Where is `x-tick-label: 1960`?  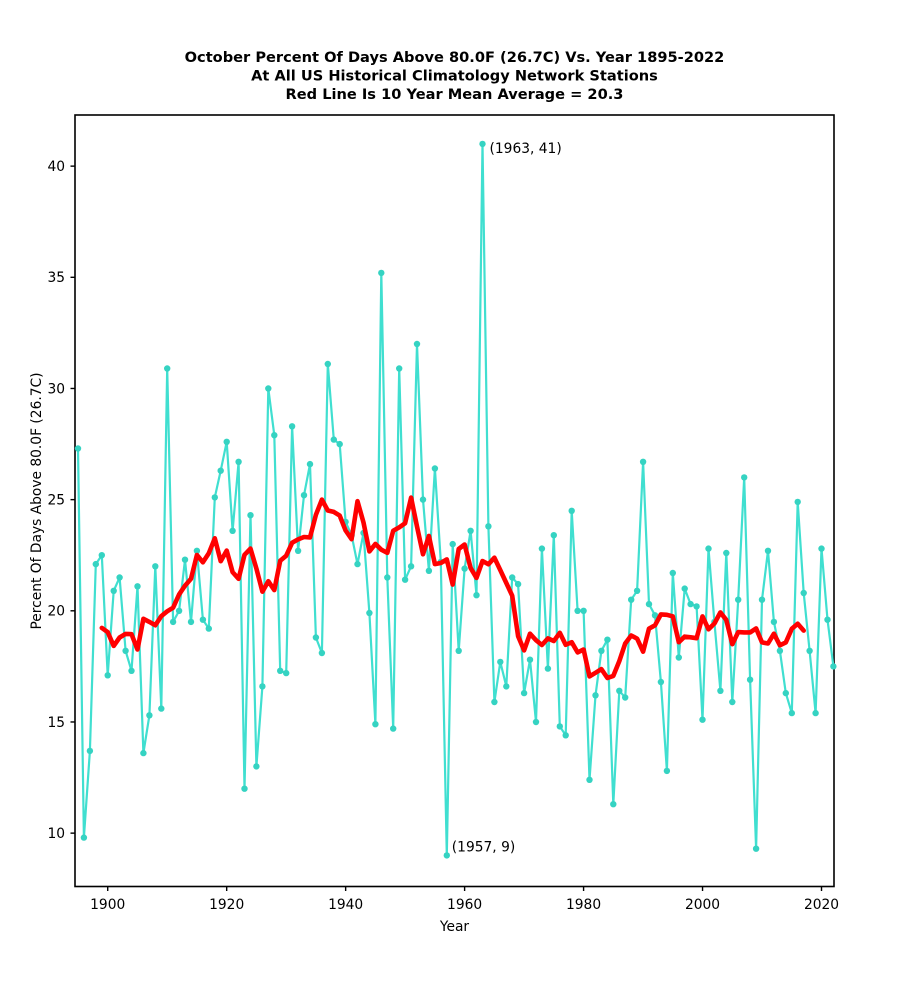 x-tick-label: 1960 is located at coordinates (464, 905).